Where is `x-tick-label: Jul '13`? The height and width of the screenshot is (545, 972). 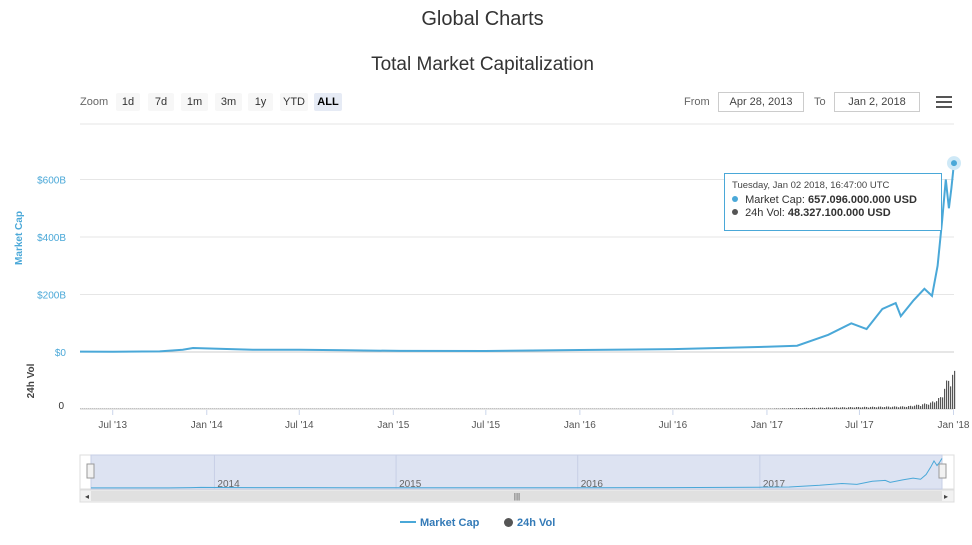
x-tick-label: Jul '13 is located at coordinates (112, 425).